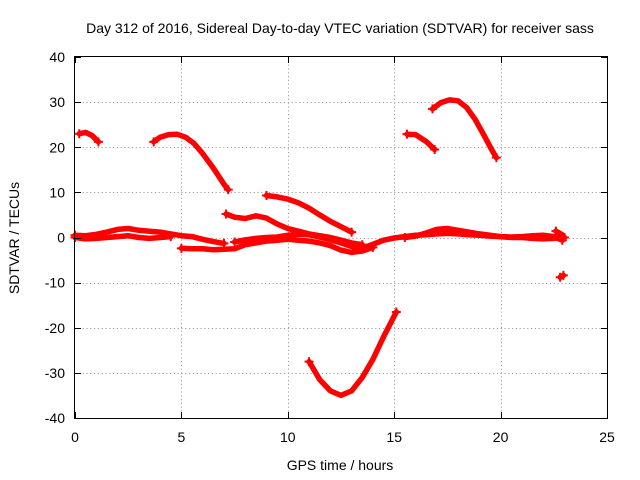 This screenshot has height=480, width=640. Describe the element at coordinates (55, 283) in the screenshot. I see `y-tick-label: -10` at that location.